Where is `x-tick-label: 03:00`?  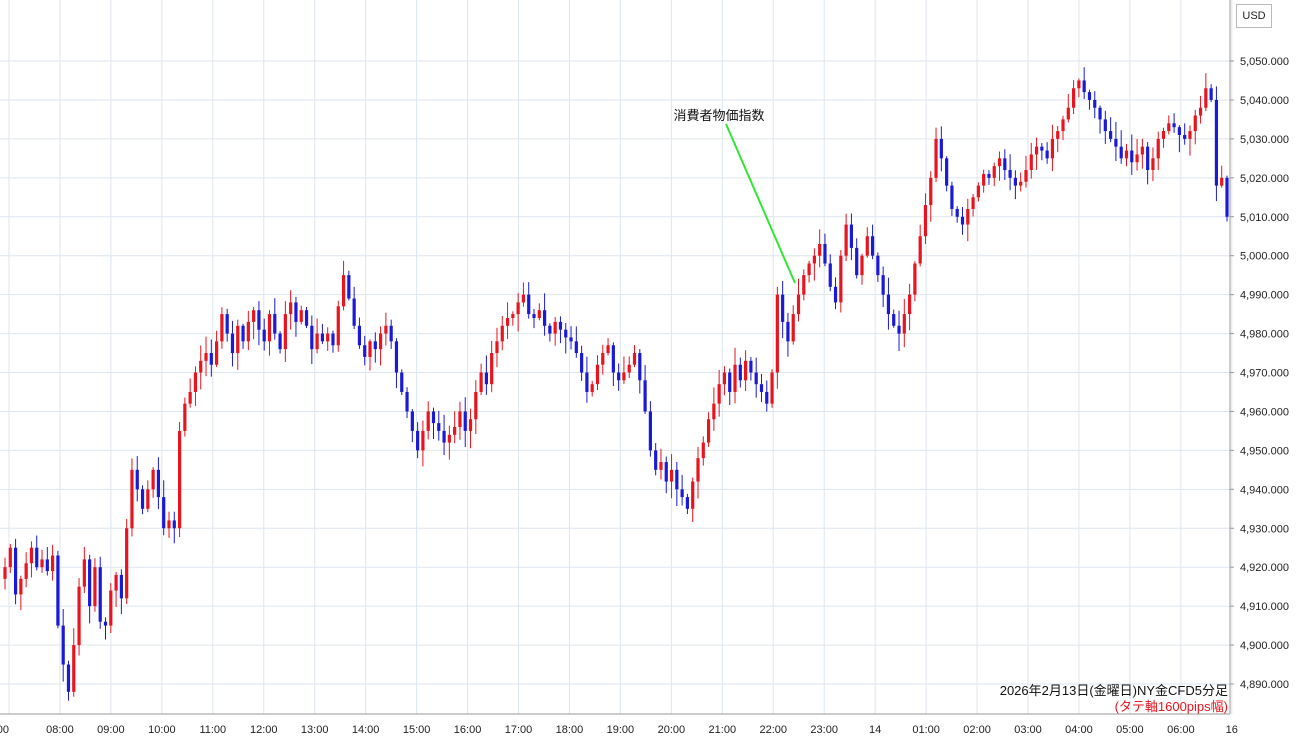 x-tick-label: 03:00 is located at coordinates (1028, 730).